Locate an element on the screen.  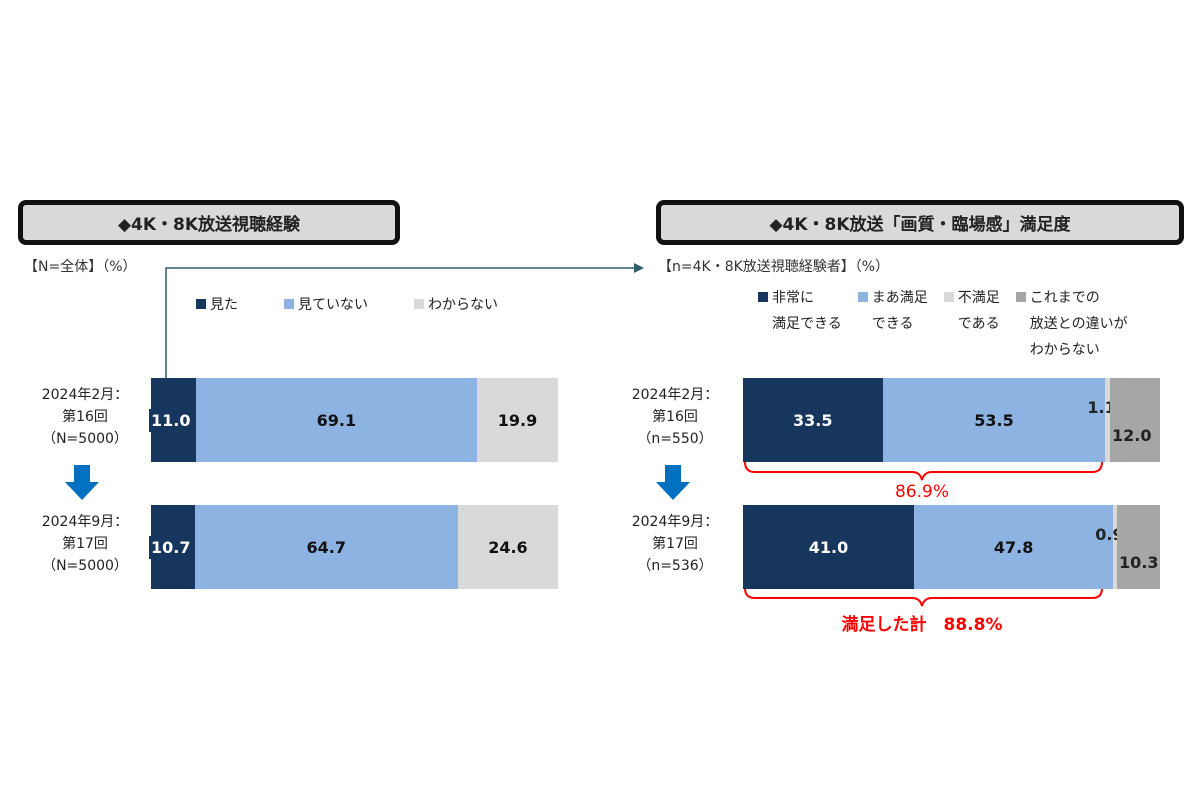
left-chart-title: ◆4K・8K放送視聴経験 is located at coordinates (209, 222).